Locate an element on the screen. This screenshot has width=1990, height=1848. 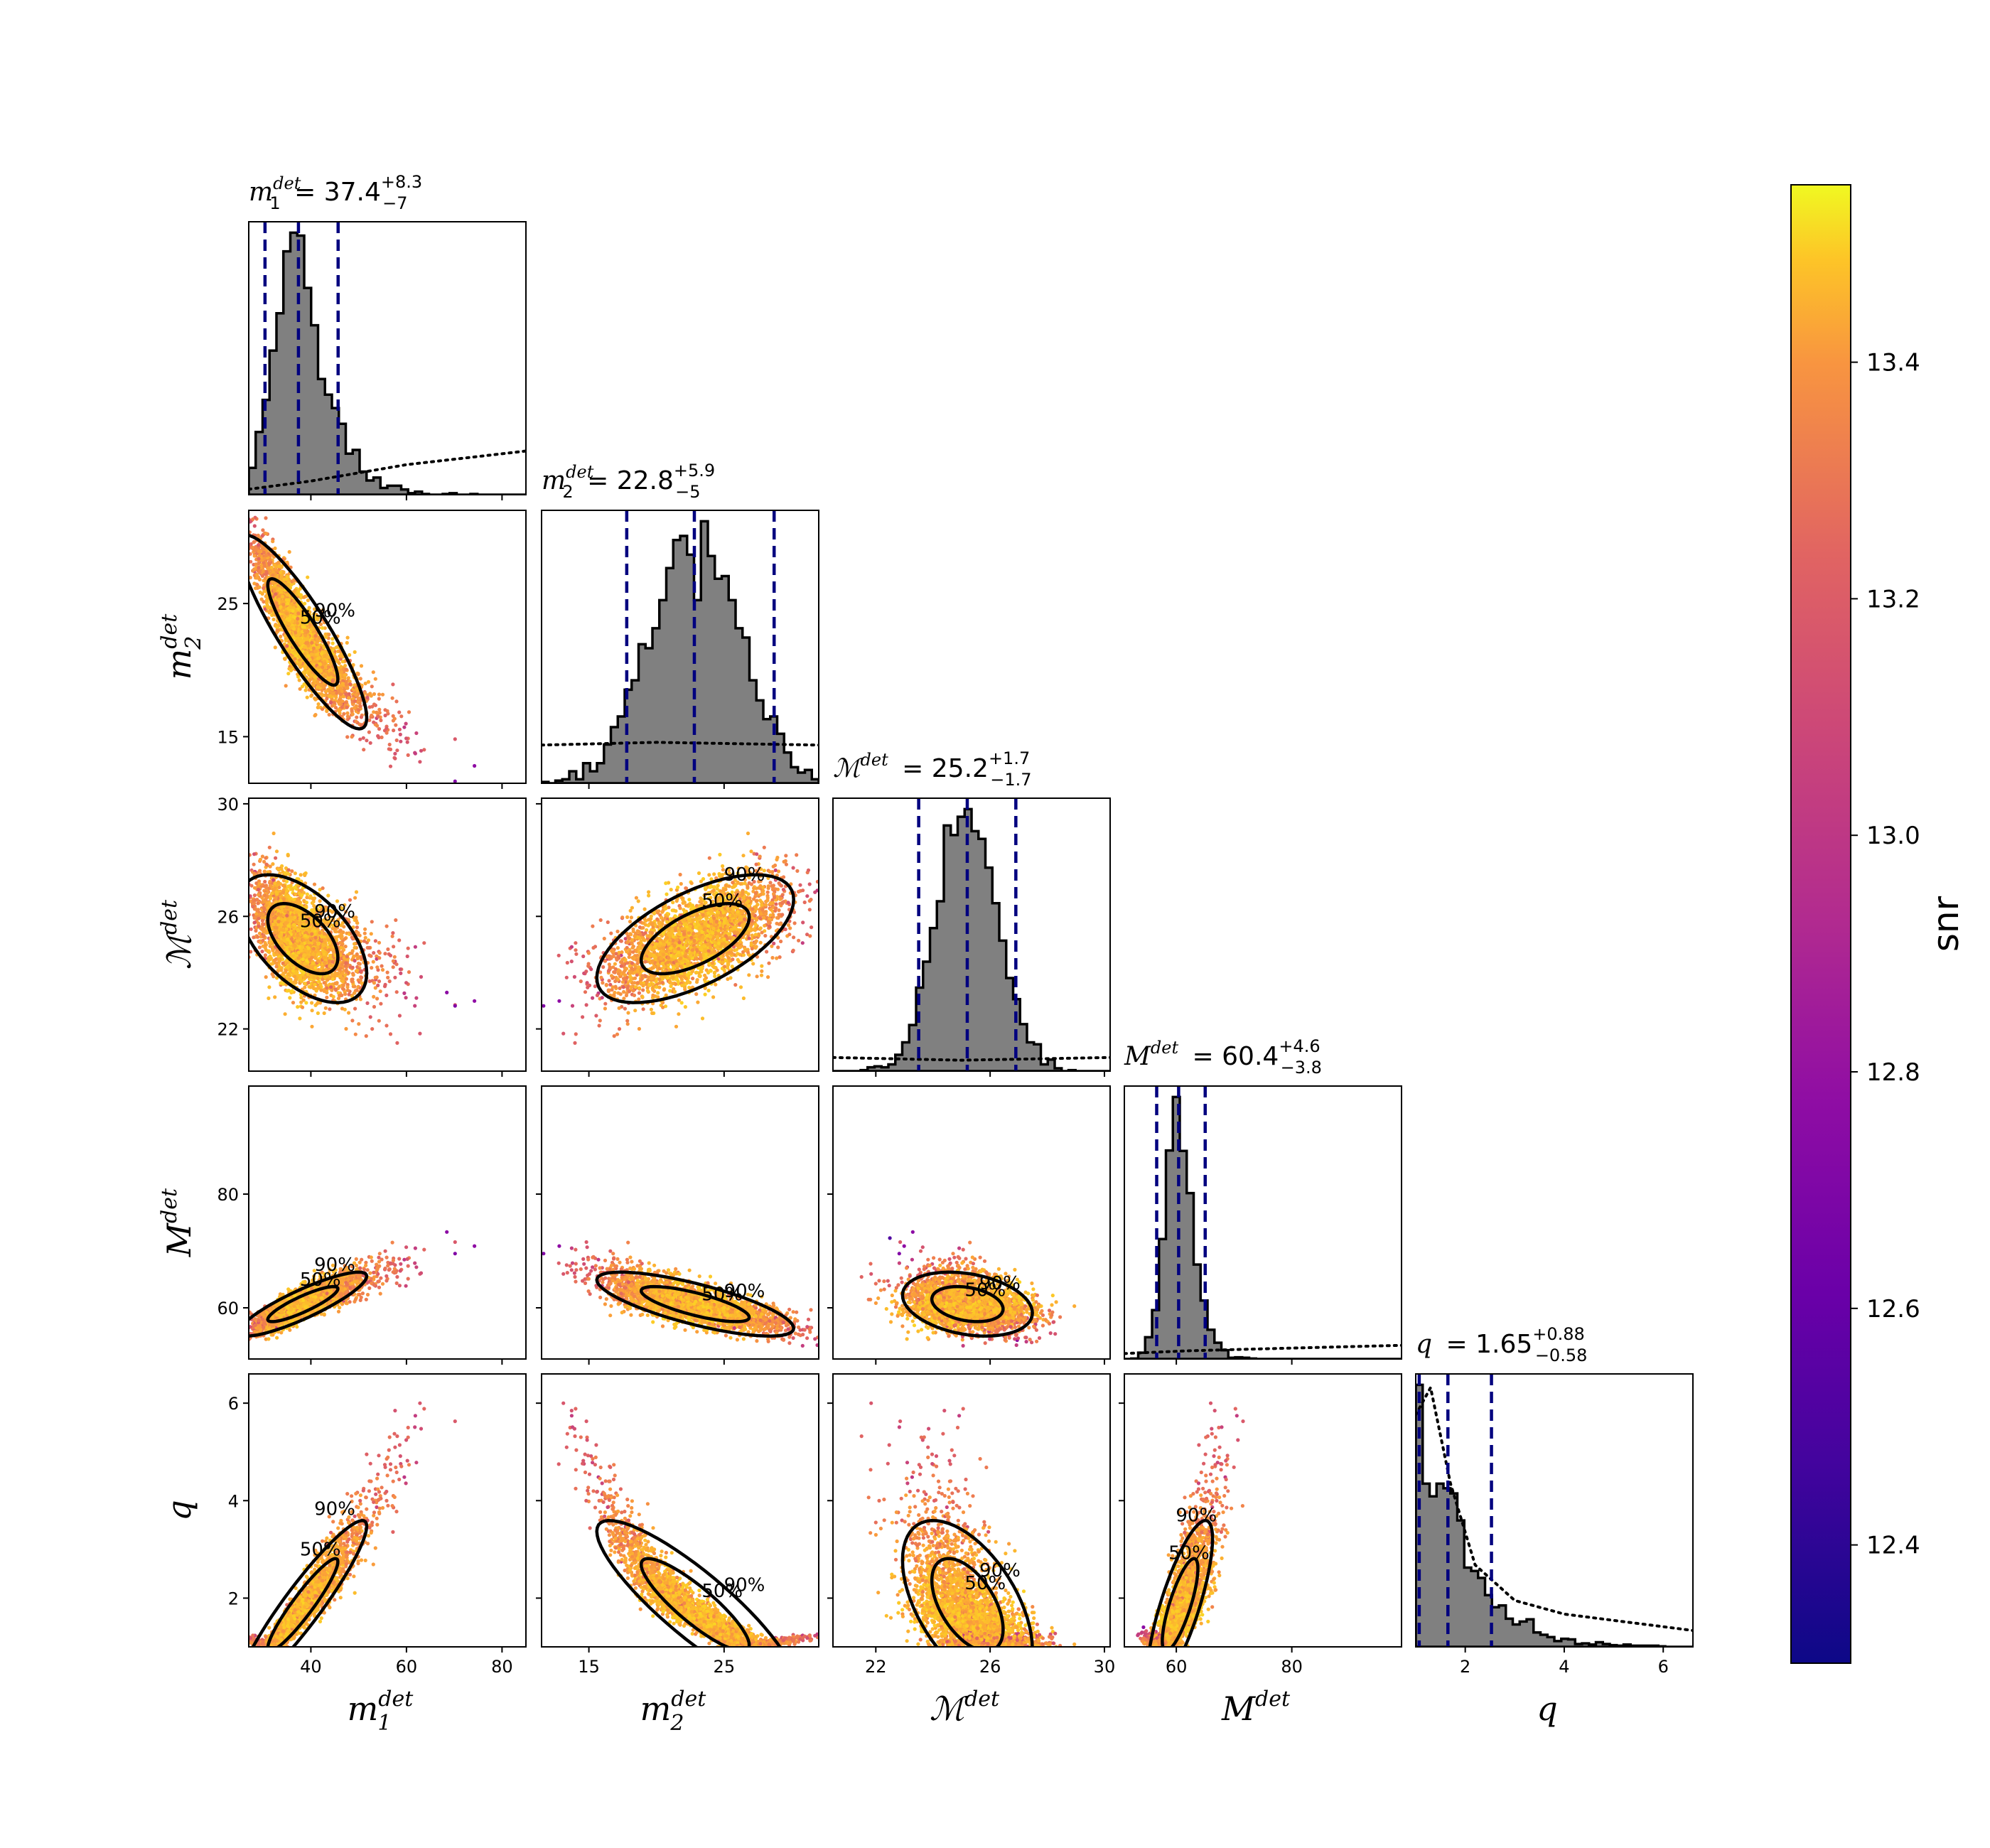
x-tick-label-m1: 40 is located at coordinates (311, 1667).